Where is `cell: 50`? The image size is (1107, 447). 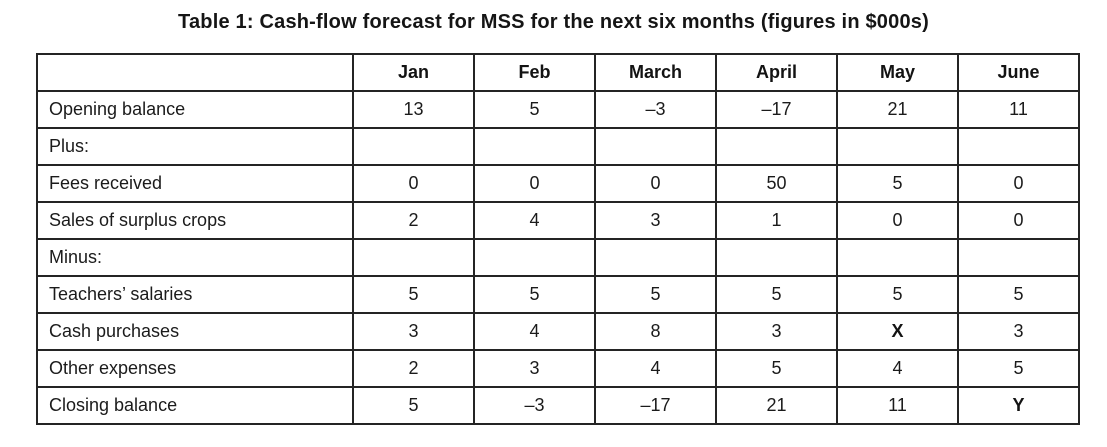 cell: 50 is located at coordinates (776, 183).